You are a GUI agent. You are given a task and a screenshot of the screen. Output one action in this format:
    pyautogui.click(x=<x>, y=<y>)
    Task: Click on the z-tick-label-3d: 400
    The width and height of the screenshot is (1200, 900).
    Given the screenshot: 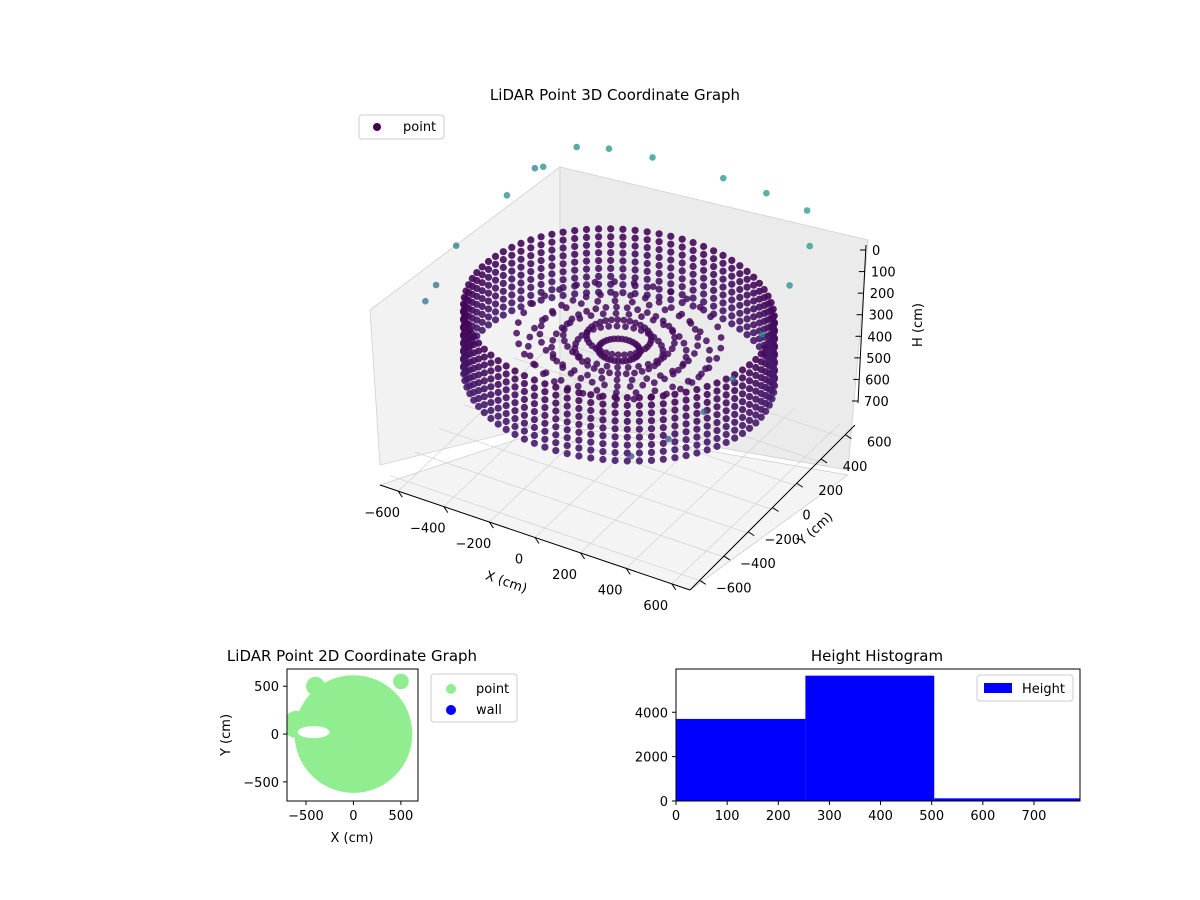 What is the action you would take?
    pyautogui.click(x=879, y=337)
    